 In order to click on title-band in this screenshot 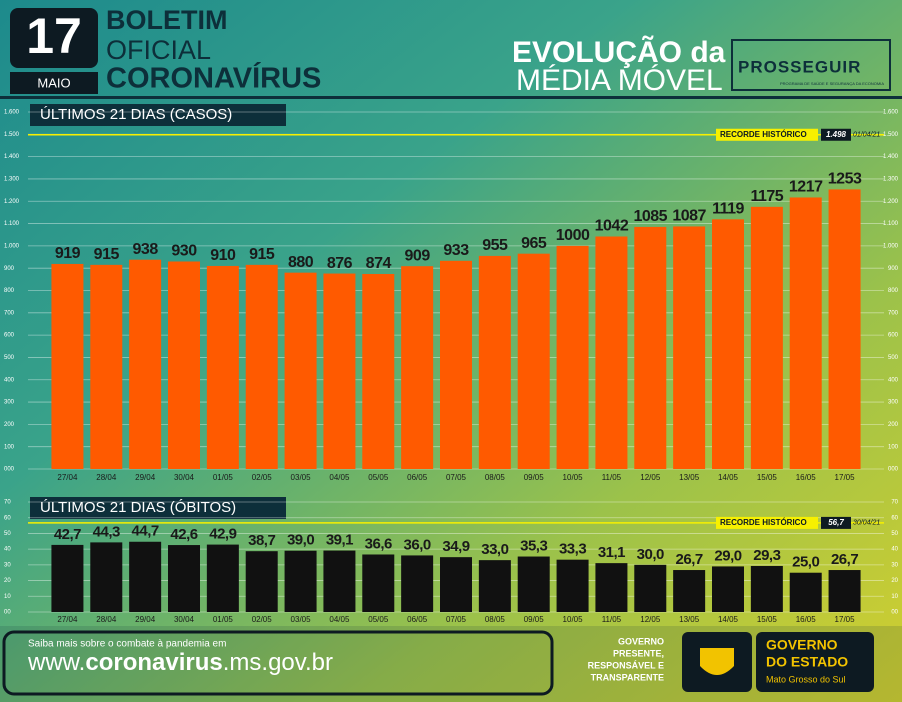, I will do `click(158, 508)`.